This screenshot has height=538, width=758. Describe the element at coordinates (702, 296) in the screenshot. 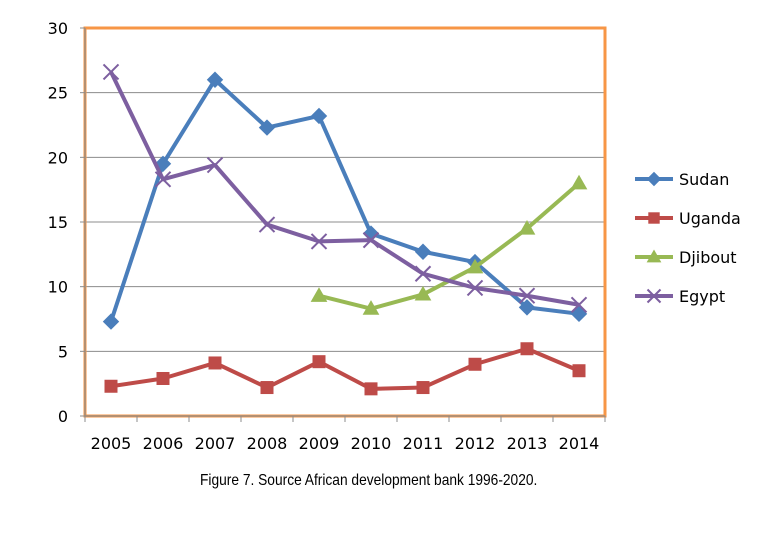

I see `legend-label: Egypt` at that location.